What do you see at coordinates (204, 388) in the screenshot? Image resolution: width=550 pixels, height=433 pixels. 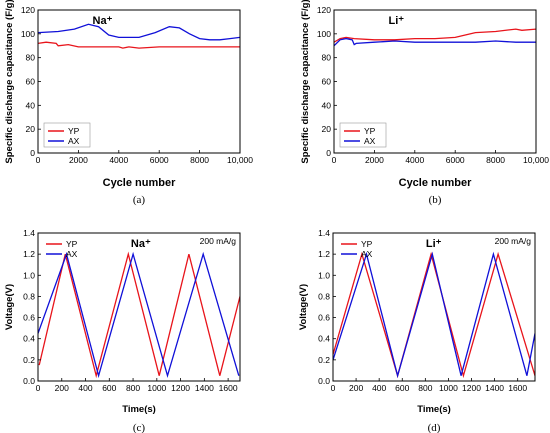 I see `x-tick-label: 1400` at bounding box center [204, 388].